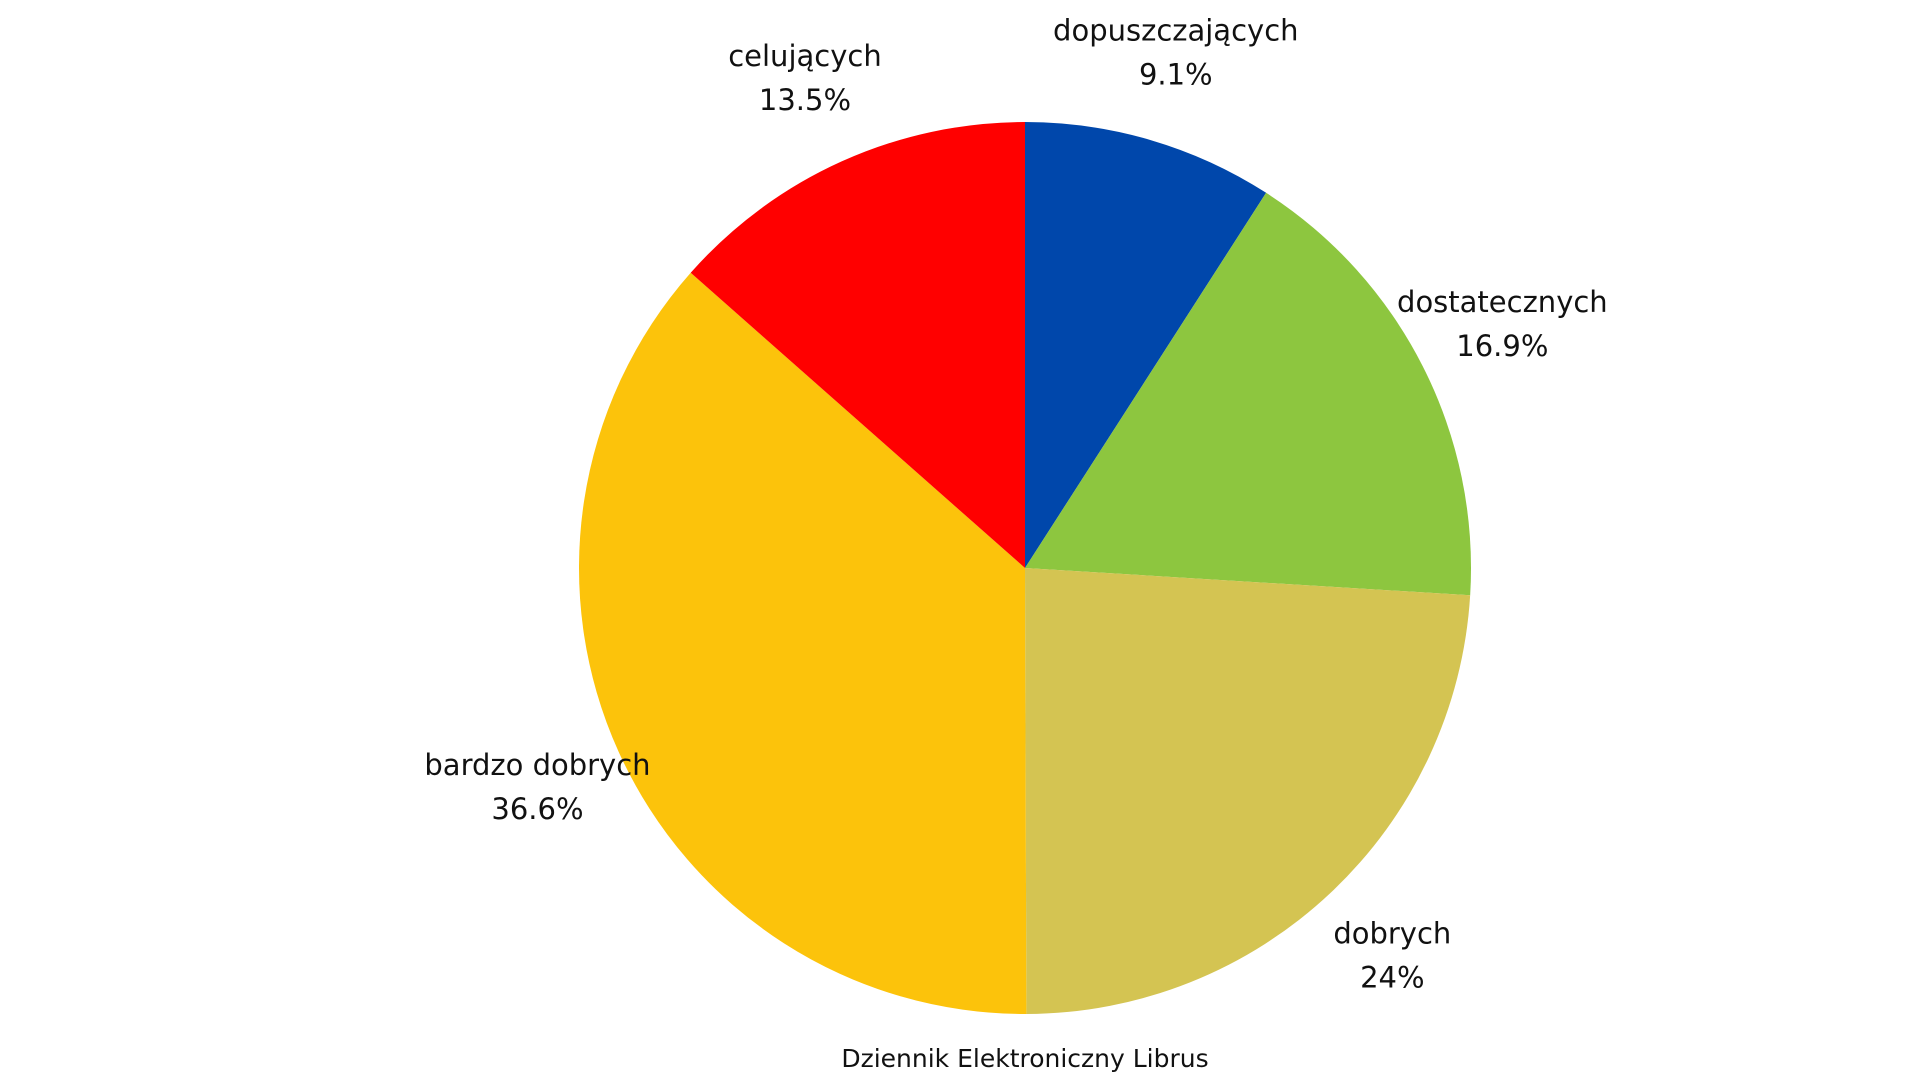 The image size is (1920, 1080). I want to click on slice-value-label: 13.5%, so click(805, 100).